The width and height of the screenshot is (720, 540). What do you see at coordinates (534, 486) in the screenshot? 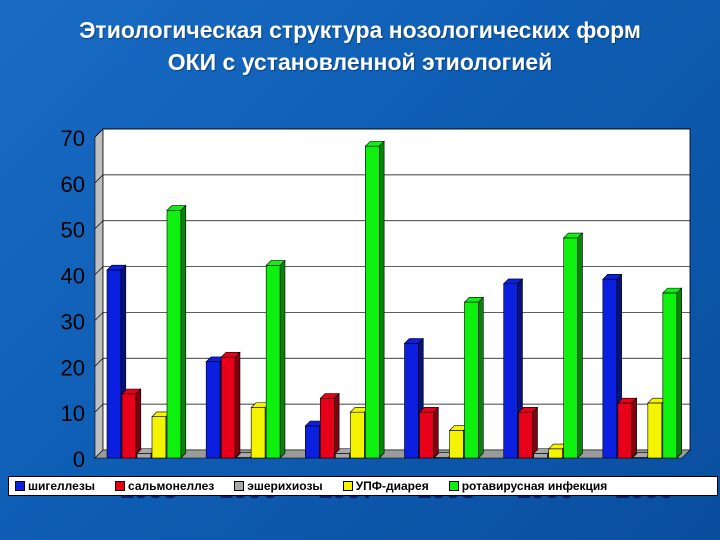
I see `legend-label: ротавирусная инфекция` at bounding box center [534, 486].